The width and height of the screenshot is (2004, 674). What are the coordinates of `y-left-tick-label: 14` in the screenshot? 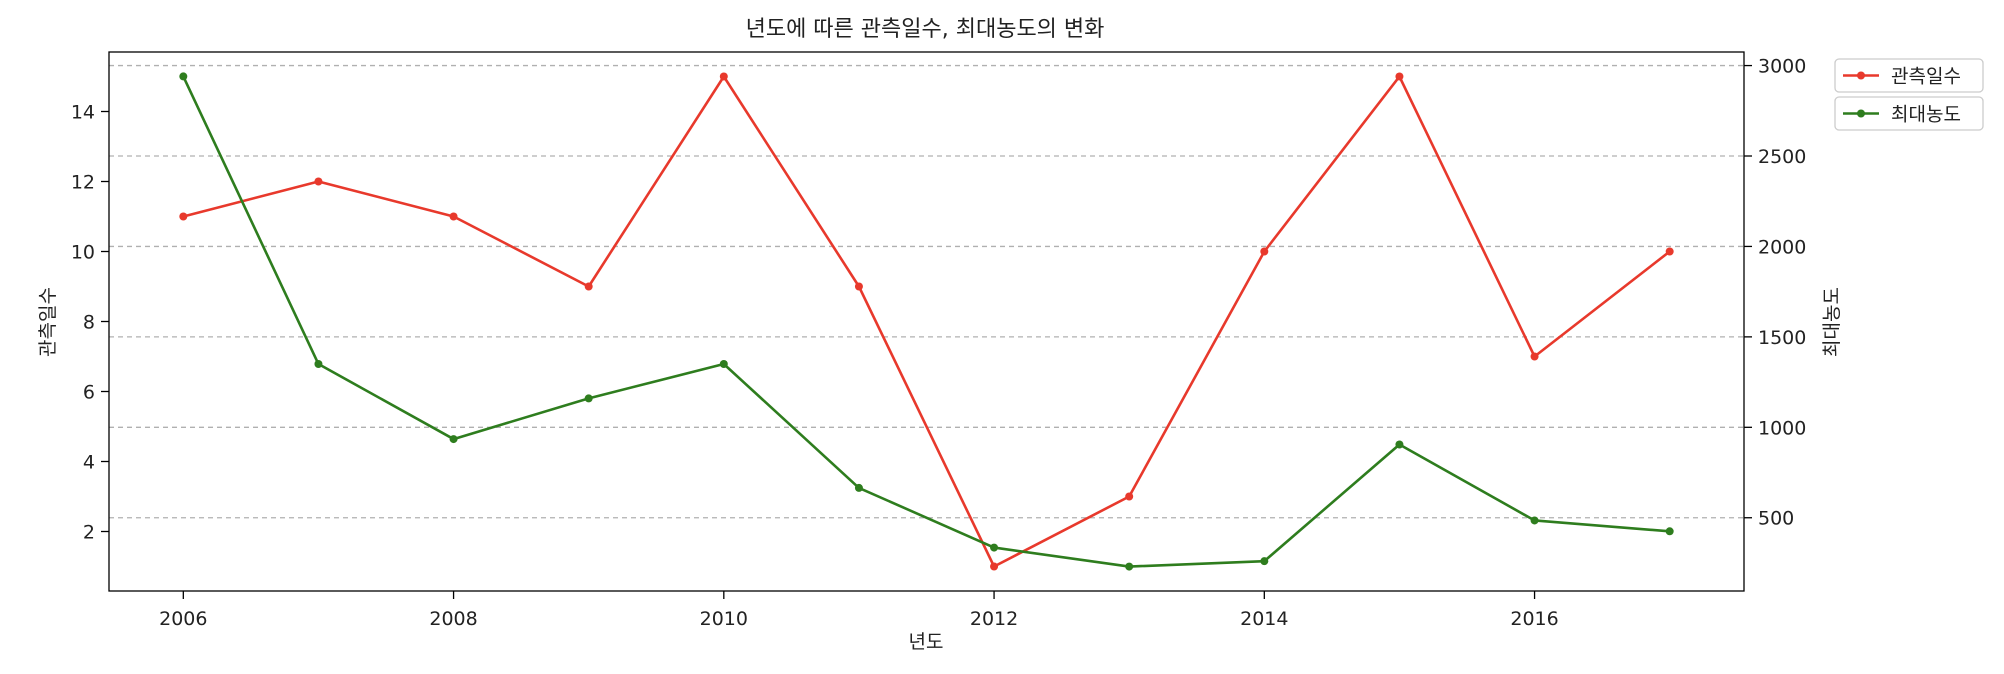 It's located at (83, 113).